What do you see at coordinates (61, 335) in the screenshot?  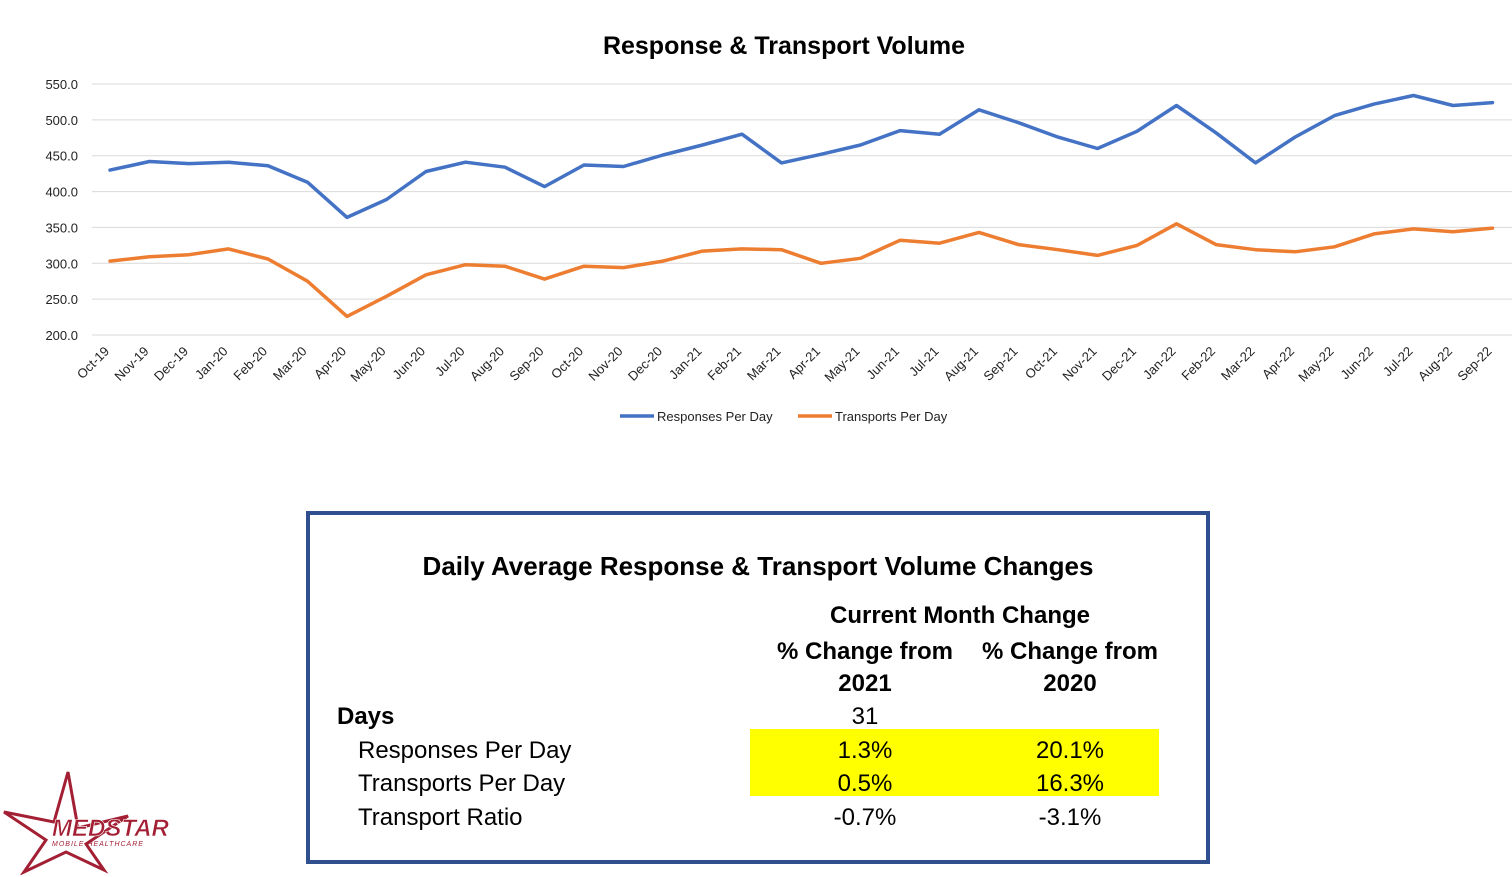 I see `y-tick-label: 200.0` at bounding box center [61, 335].